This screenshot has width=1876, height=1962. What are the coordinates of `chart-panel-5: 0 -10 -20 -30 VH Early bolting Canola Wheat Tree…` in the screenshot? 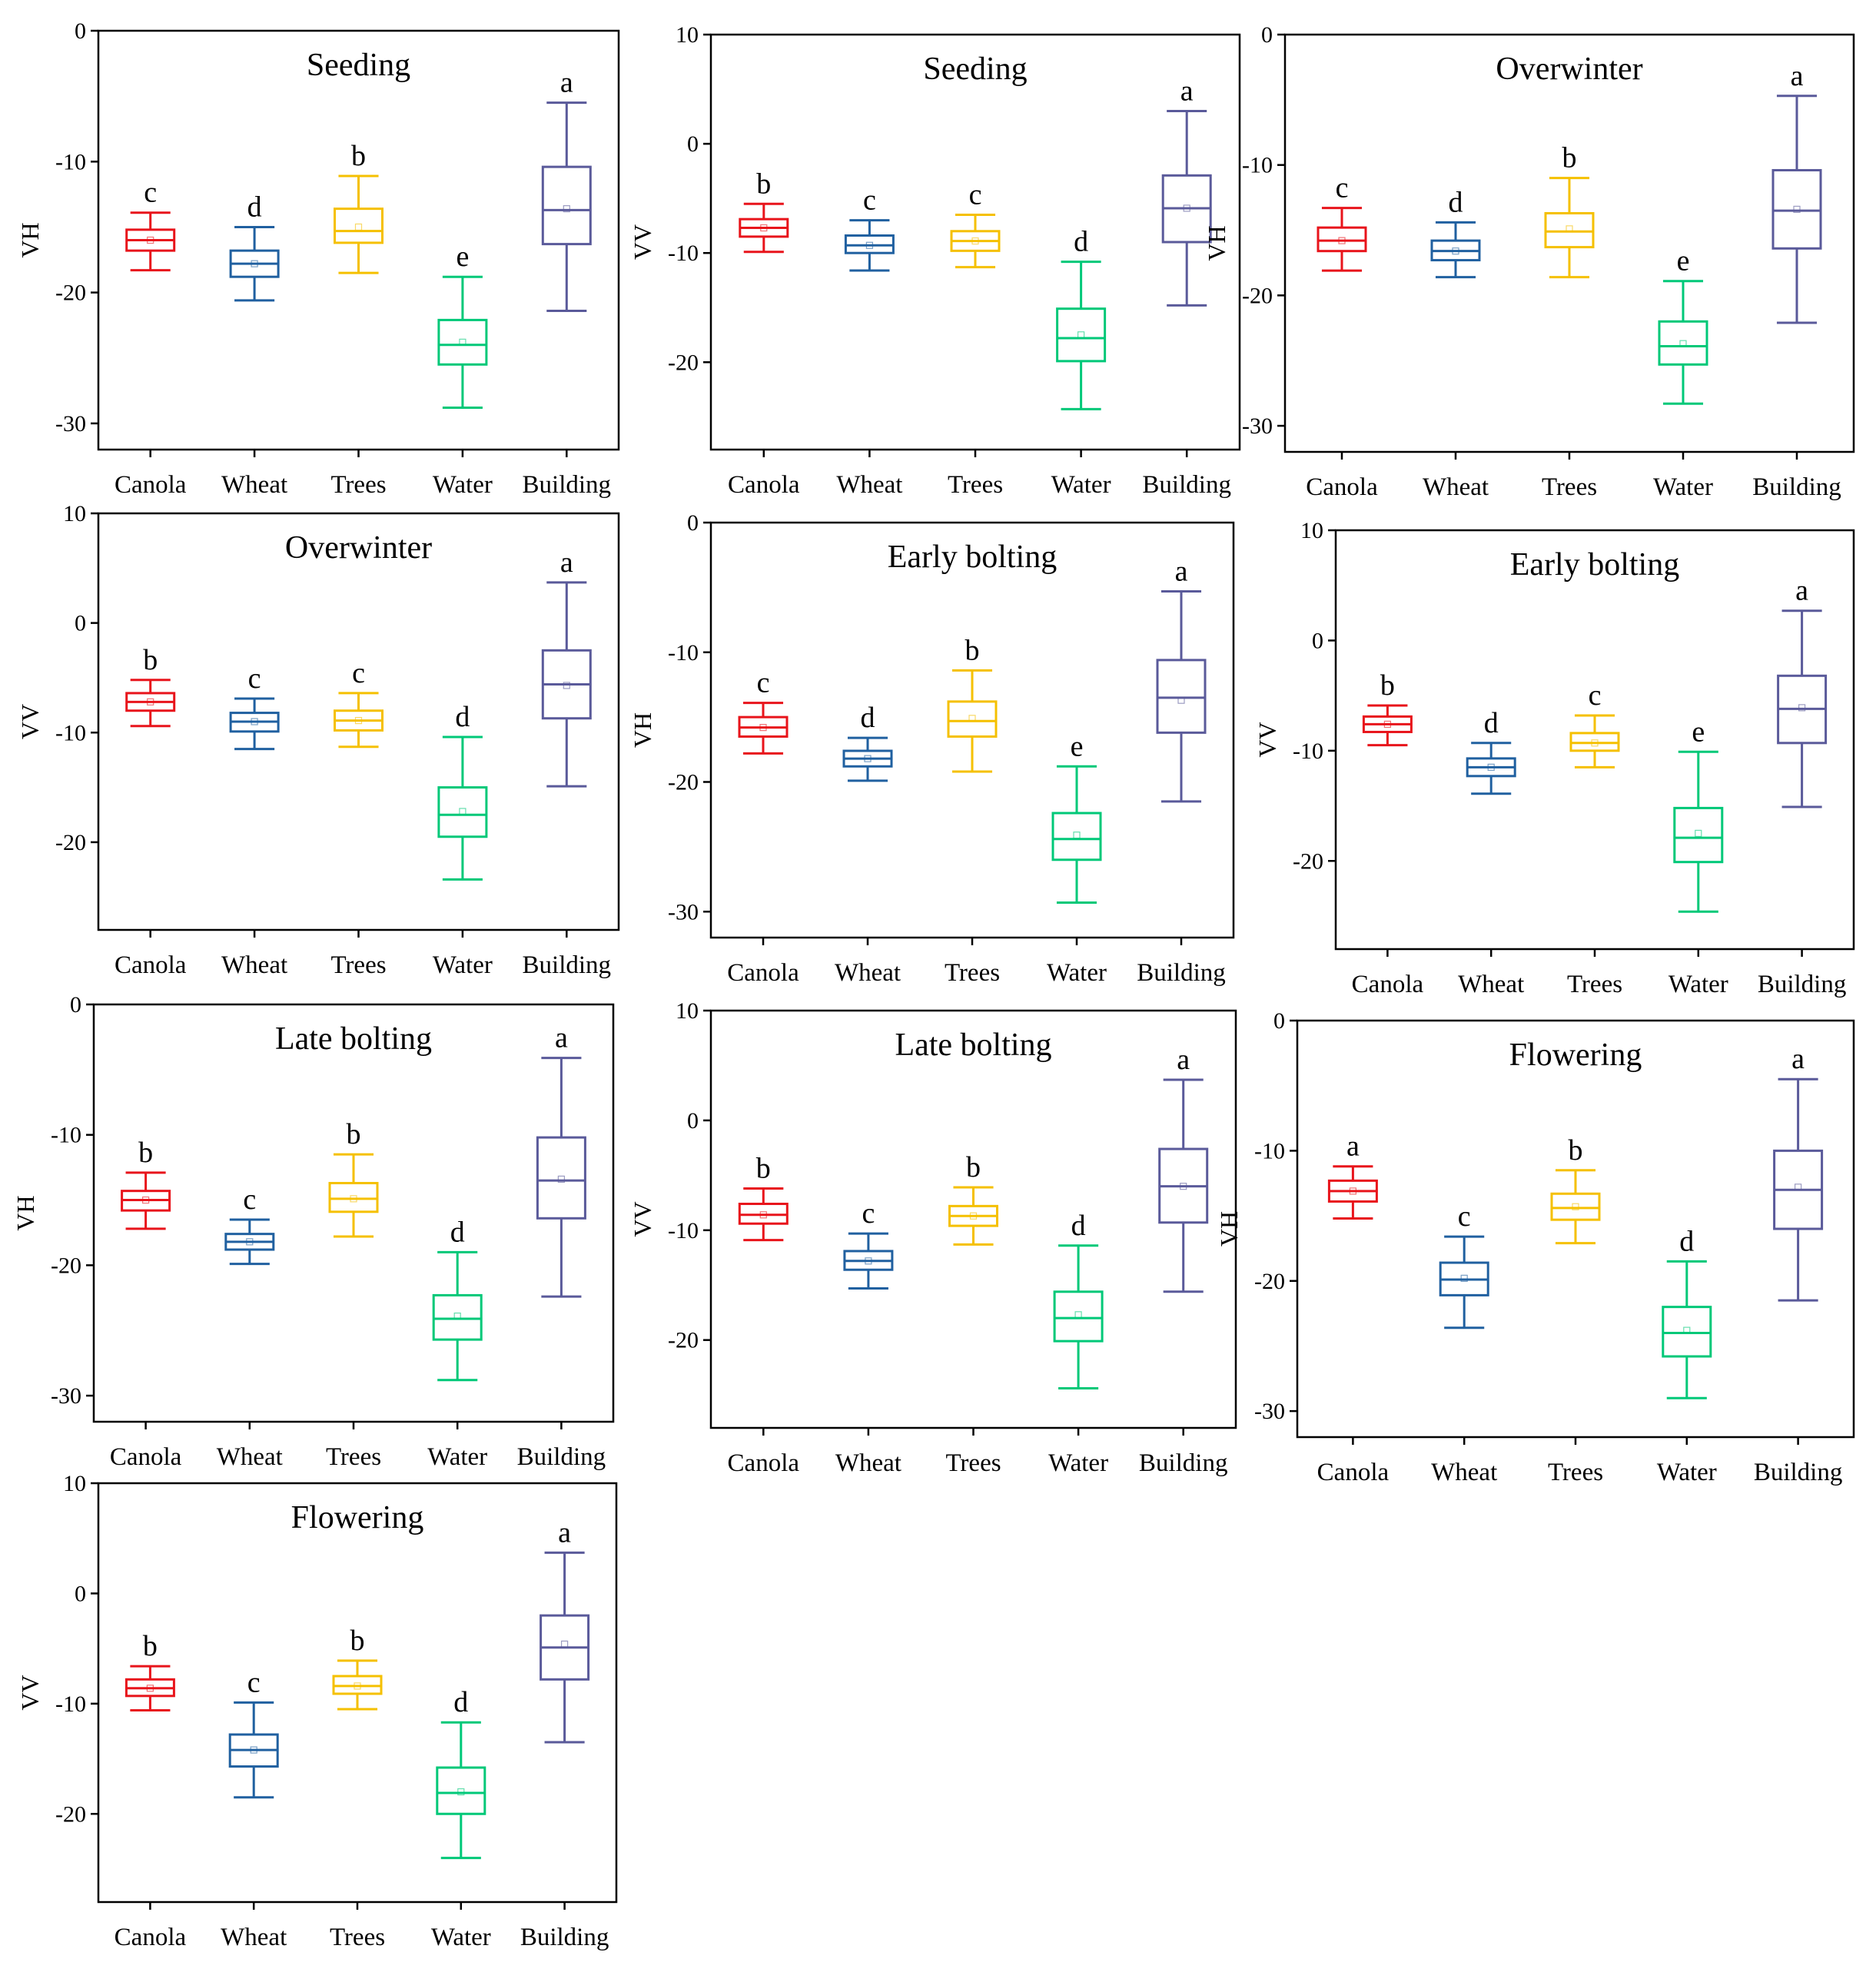 It's located at (932, 749).